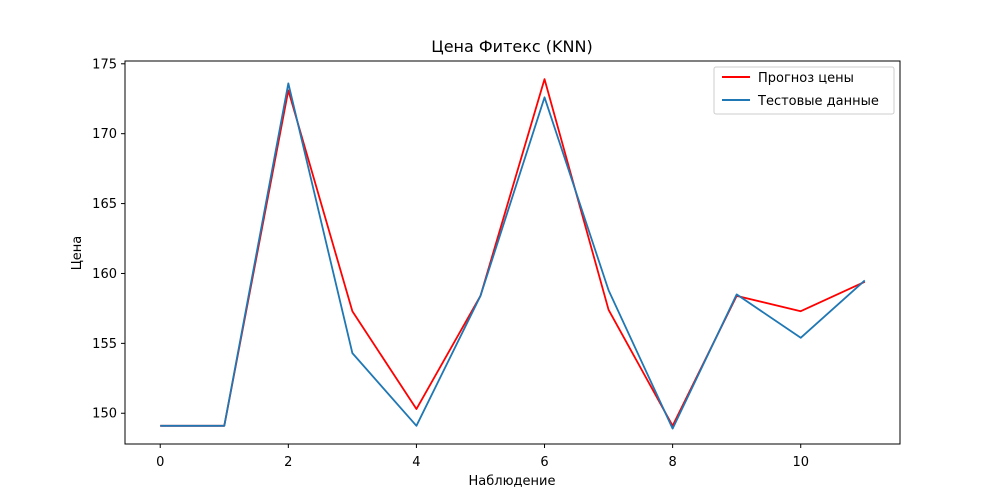 The width and height of the screenshot is (1000, 500). I want to click on legend-label-forecast: Прогноз цены, so click(806, 78).